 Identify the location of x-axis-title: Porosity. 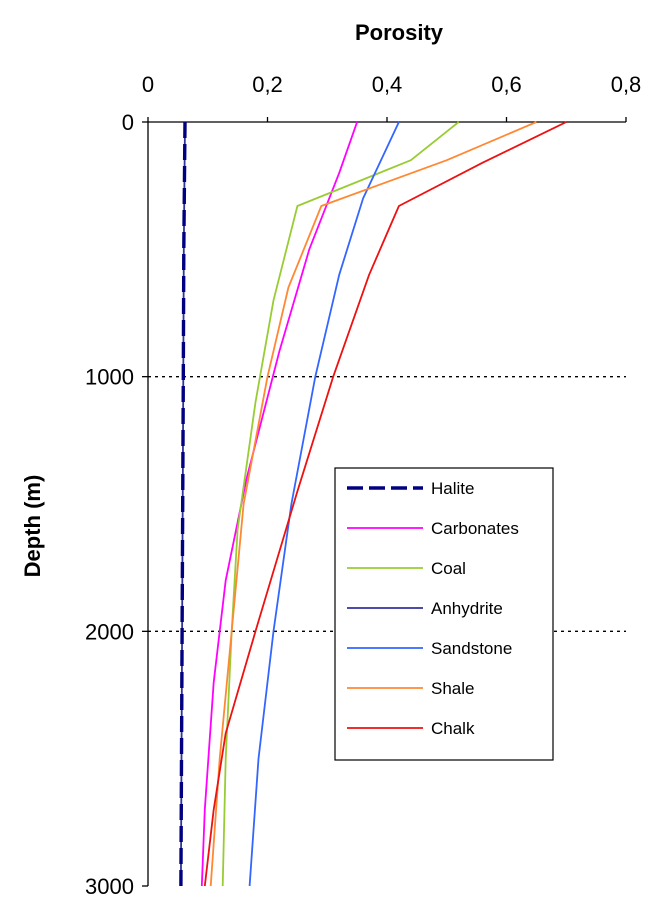
(399, 32).